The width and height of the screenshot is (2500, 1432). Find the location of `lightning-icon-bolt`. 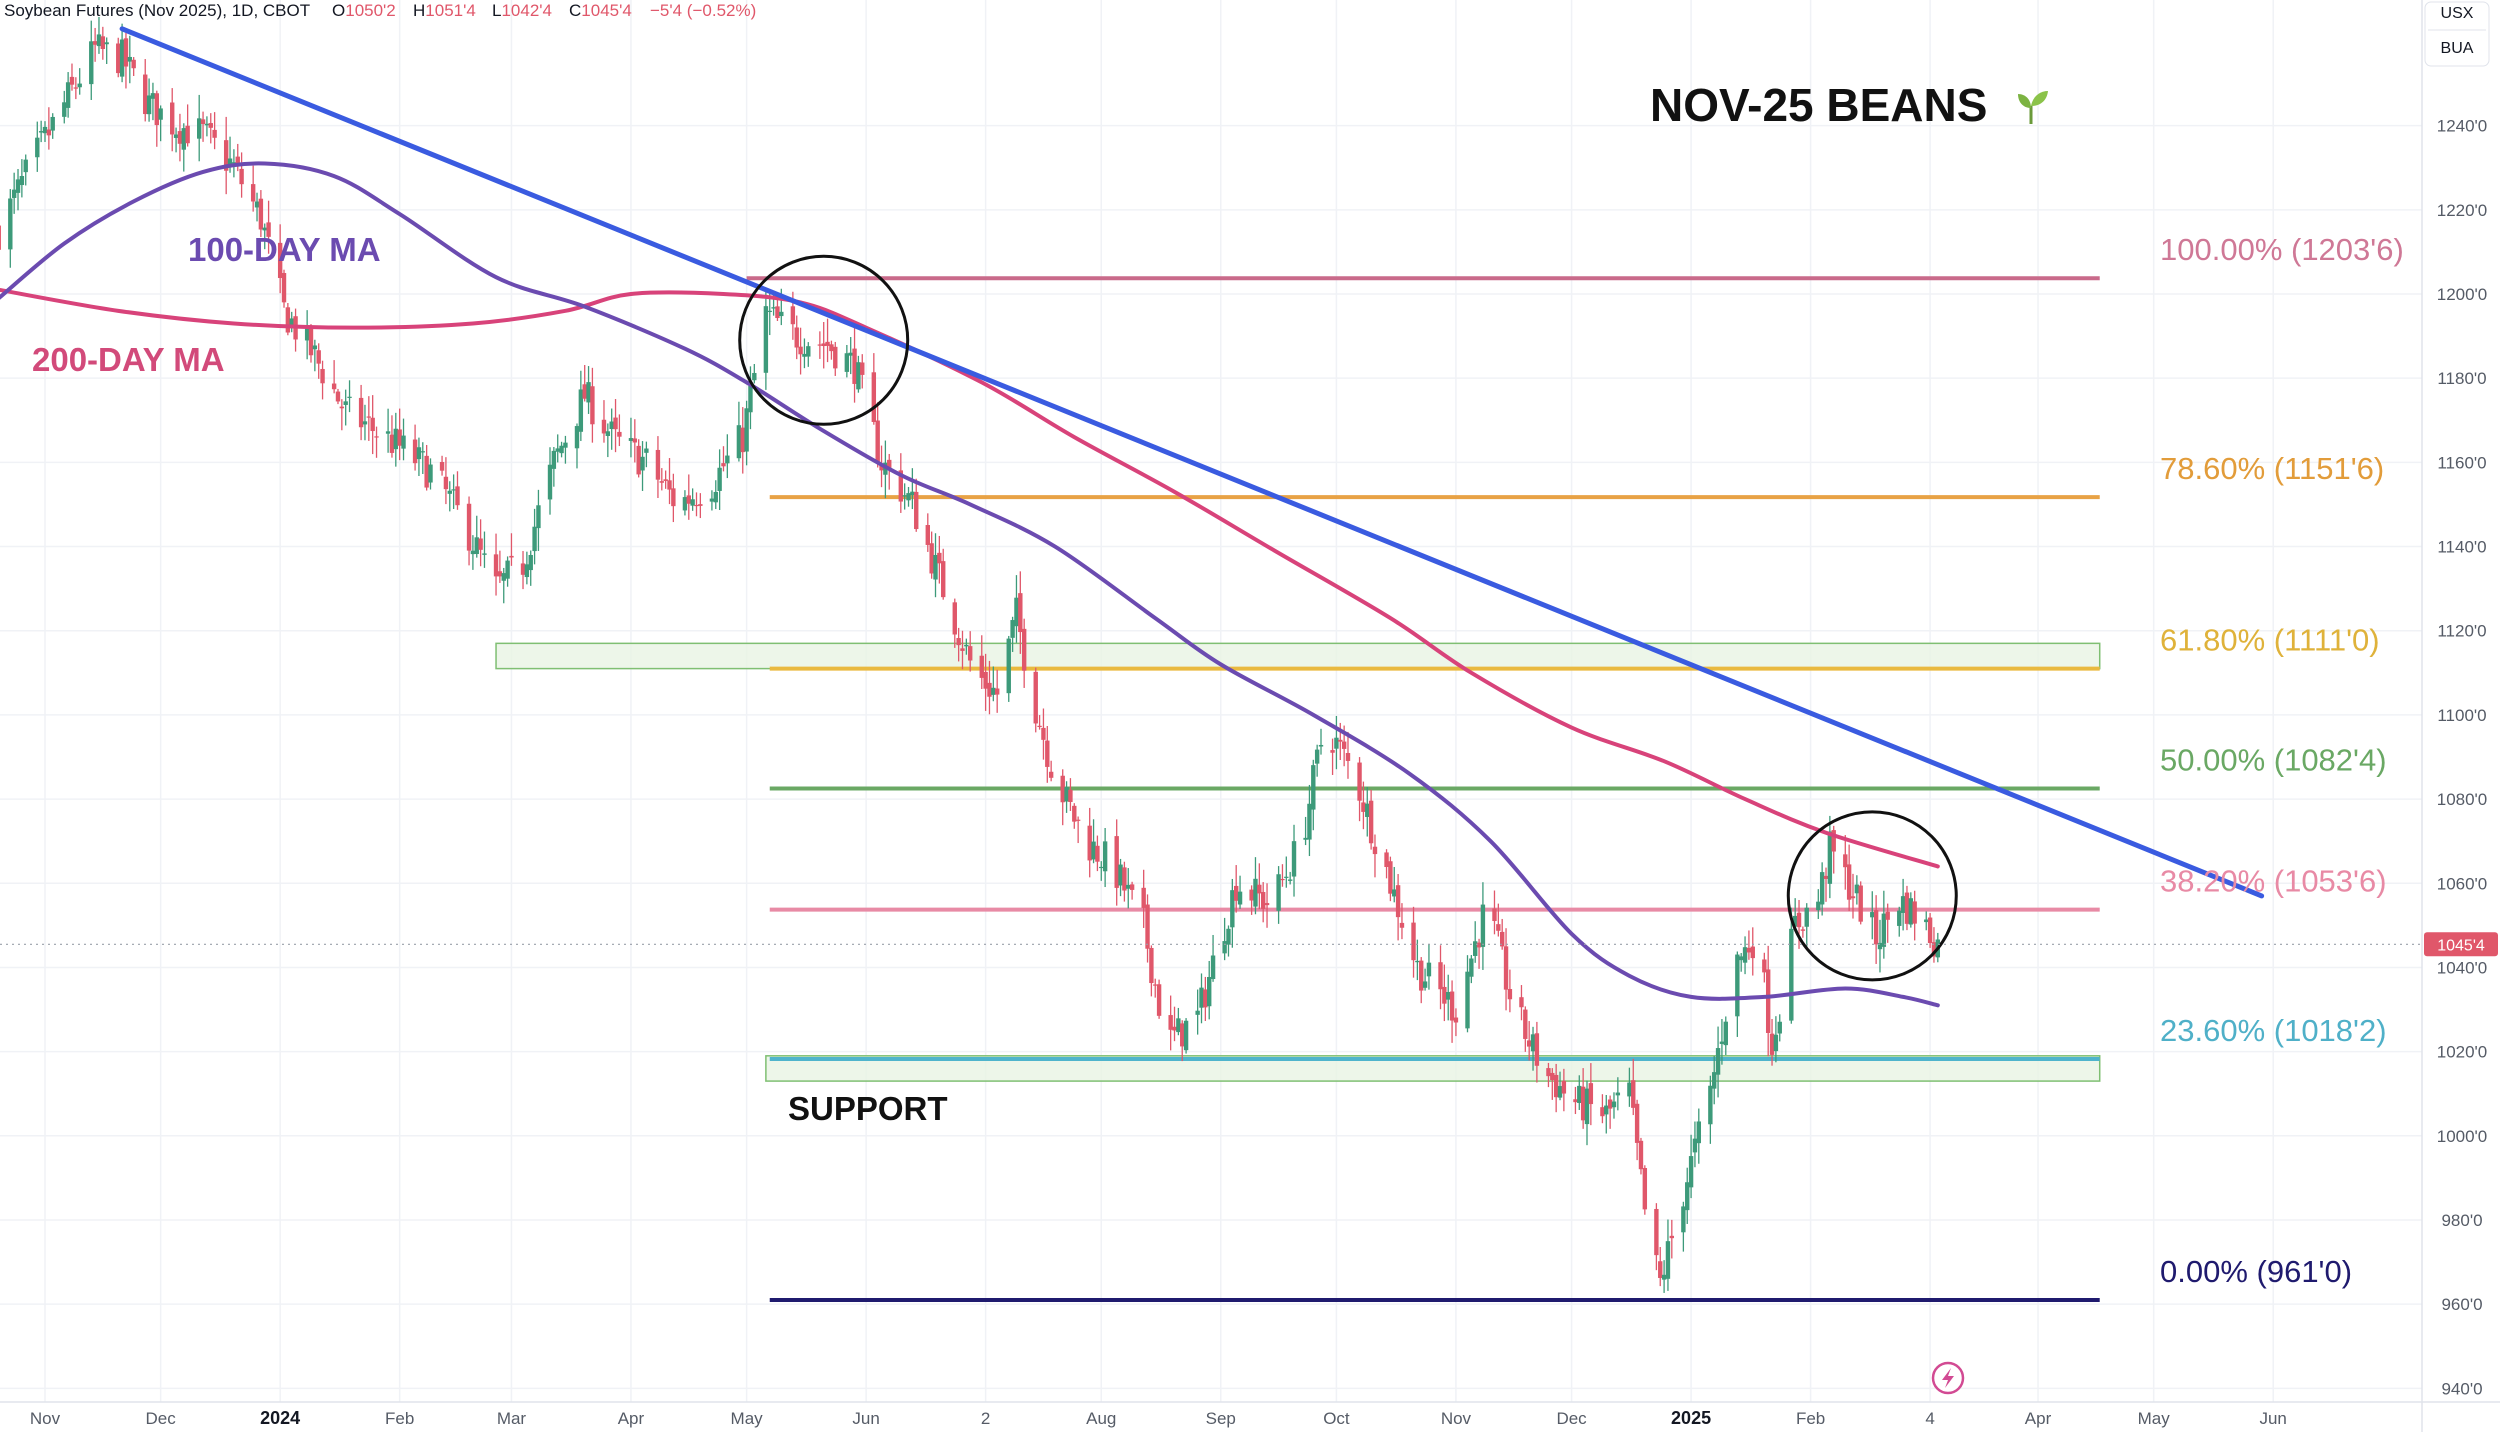

lightning-icon-bolt is located at coordinates (1948, 1378).